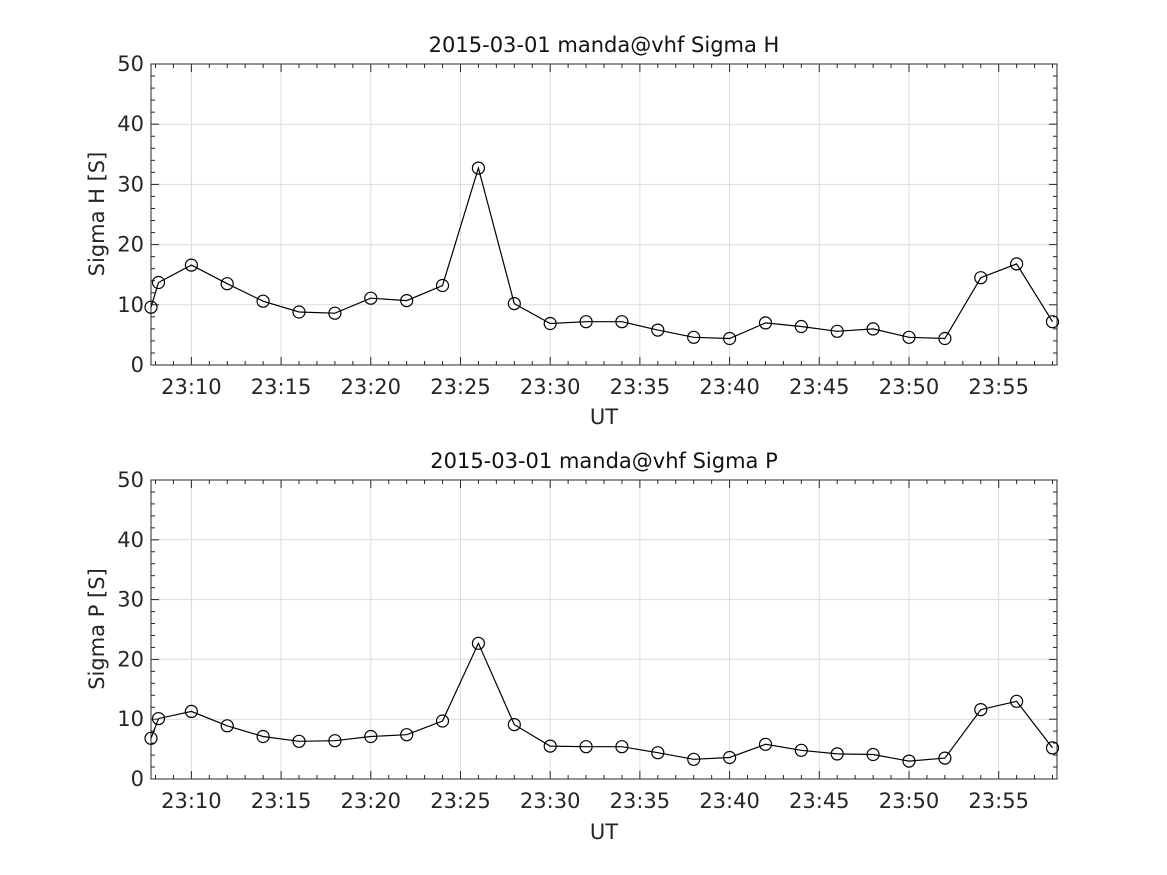 This screenshot has height=875, width=1167. What do you see at coordinates (550, 387) in the screenshot?
I see `sigma-h-x-tick-label: 23:30` at bounding box center [550, 387].